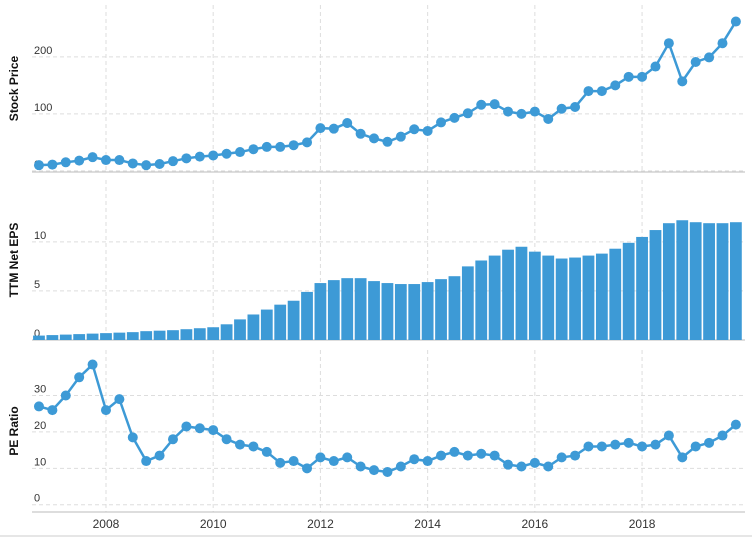 Image resolution: width=752 pixels, height=538 pixels. Describe the element at coordinates (14, 260) in the screenshot. I see `y-axis-title: TTM Net EPS` at that location.